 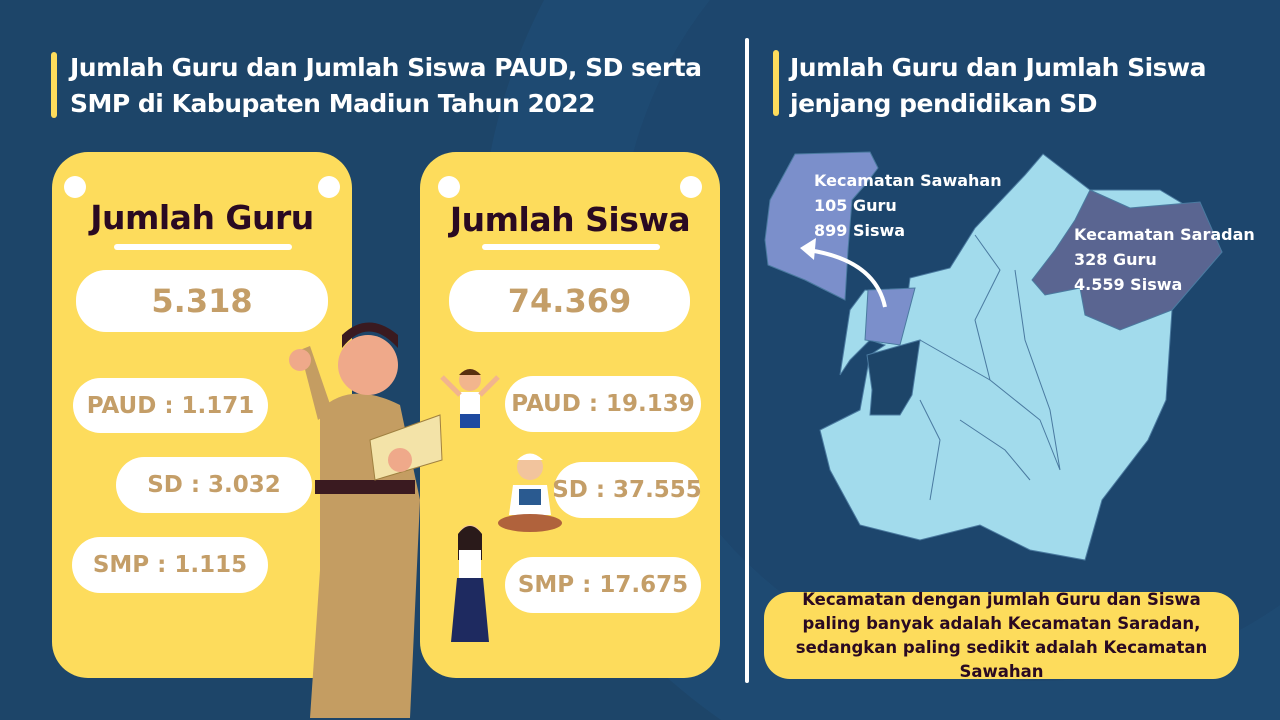 I want to click on saradan-siswa: 4.559 Siswa, so click(x=1128, y=284).